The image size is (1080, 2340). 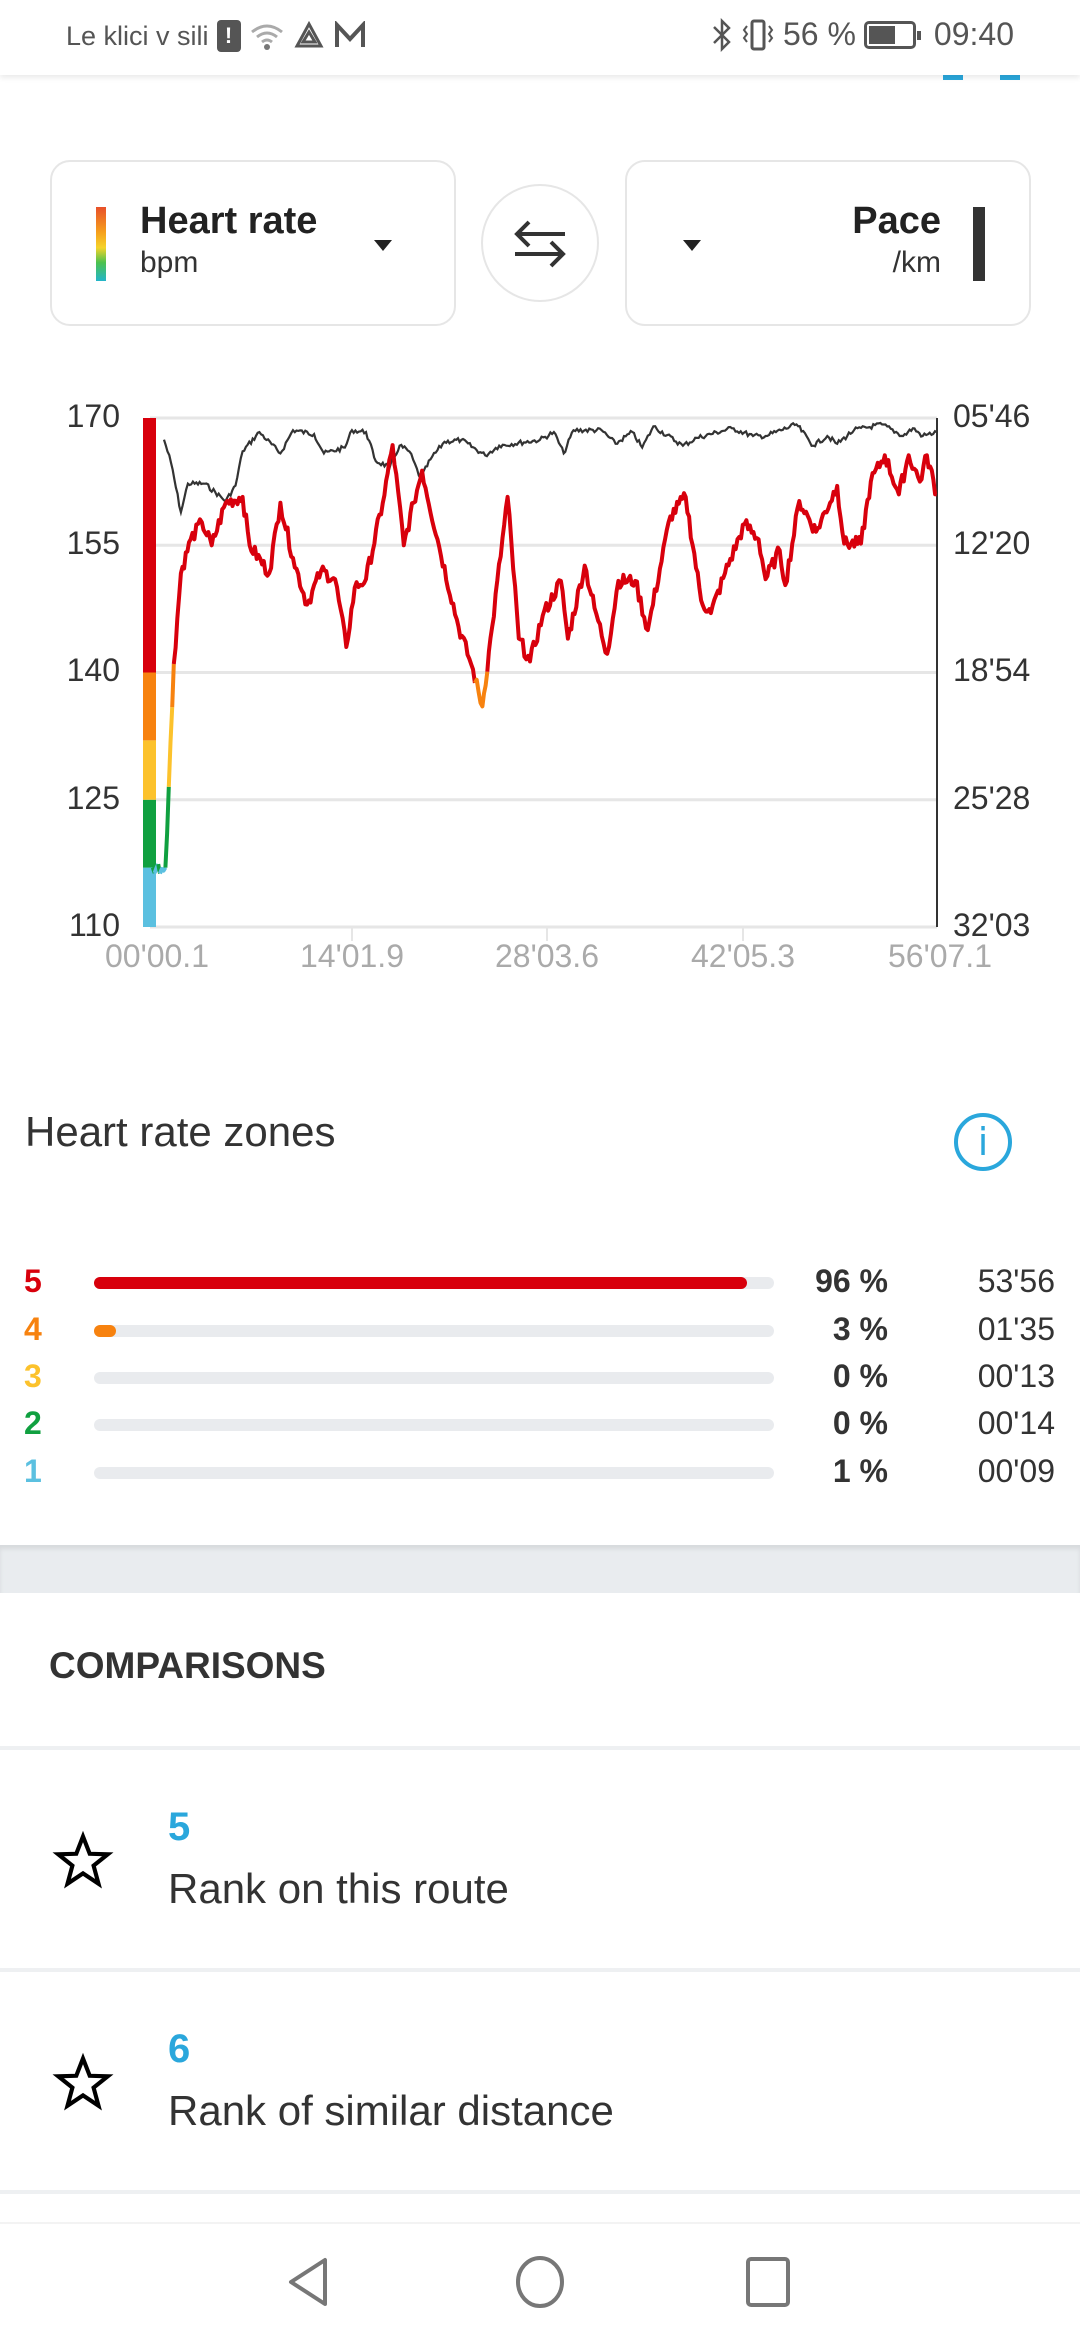 What do you see at coordinates (33, 1376) in the screenshot?
I see `zone-number: 3` at bounding box center [33, 1376].